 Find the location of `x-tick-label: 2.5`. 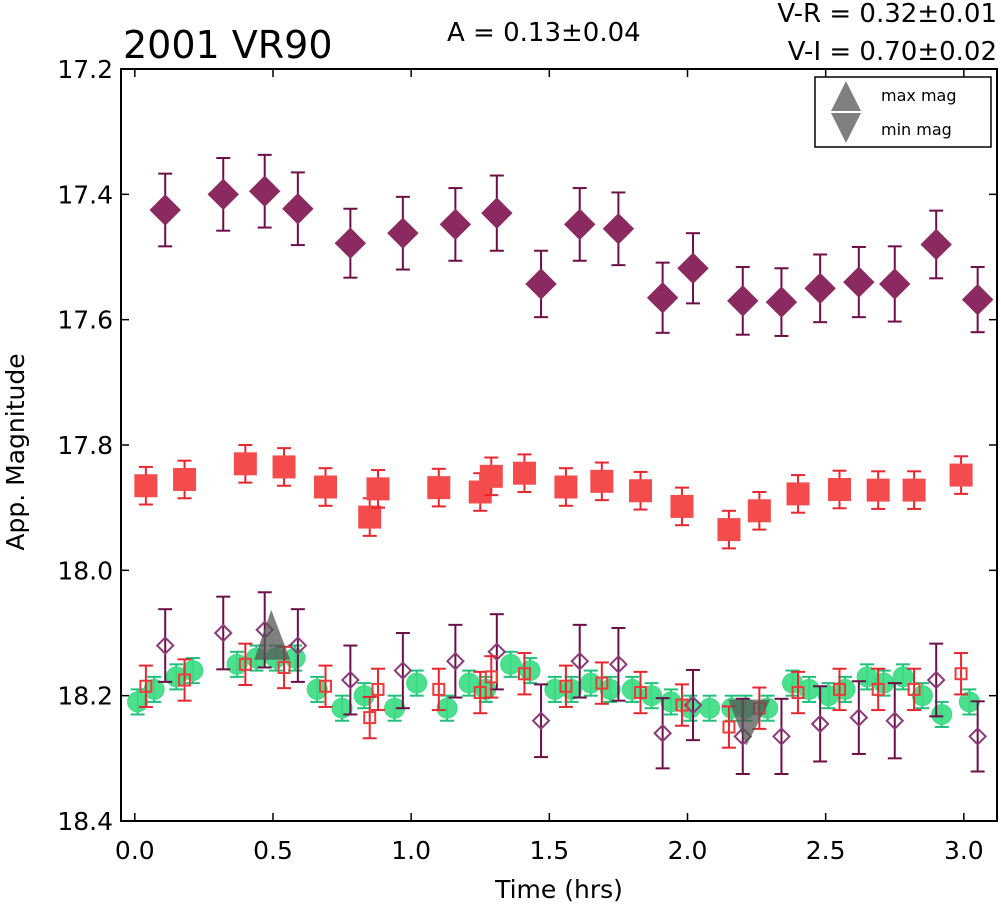

x-tick-label: 2.5 is located at coordinates (826, 850).